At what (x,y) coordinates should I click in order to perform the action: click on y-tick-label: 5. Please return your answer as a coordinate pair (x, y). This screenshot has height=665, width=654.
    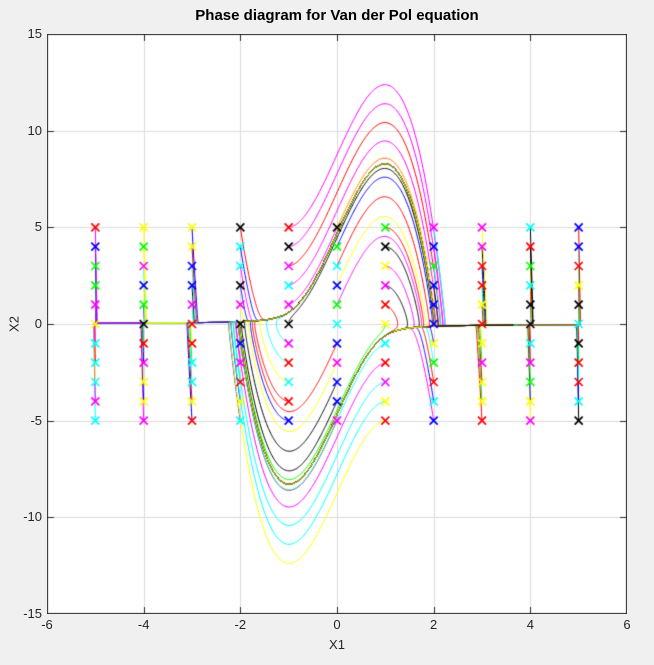
    Looking at the image, I should click on (38, 227).